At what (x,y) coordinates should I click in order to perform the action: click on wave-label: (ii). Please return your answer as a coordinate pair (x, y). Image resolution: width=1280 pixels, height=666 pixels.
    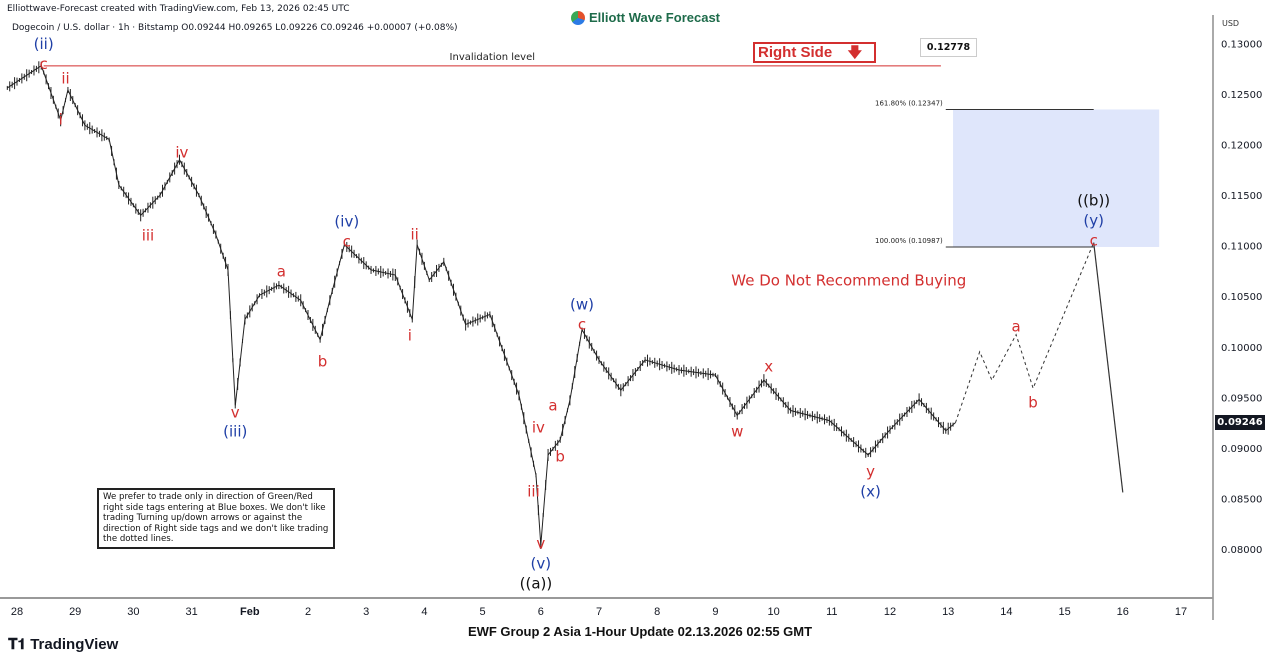
    Looking at the image, I should click on (44, 44).